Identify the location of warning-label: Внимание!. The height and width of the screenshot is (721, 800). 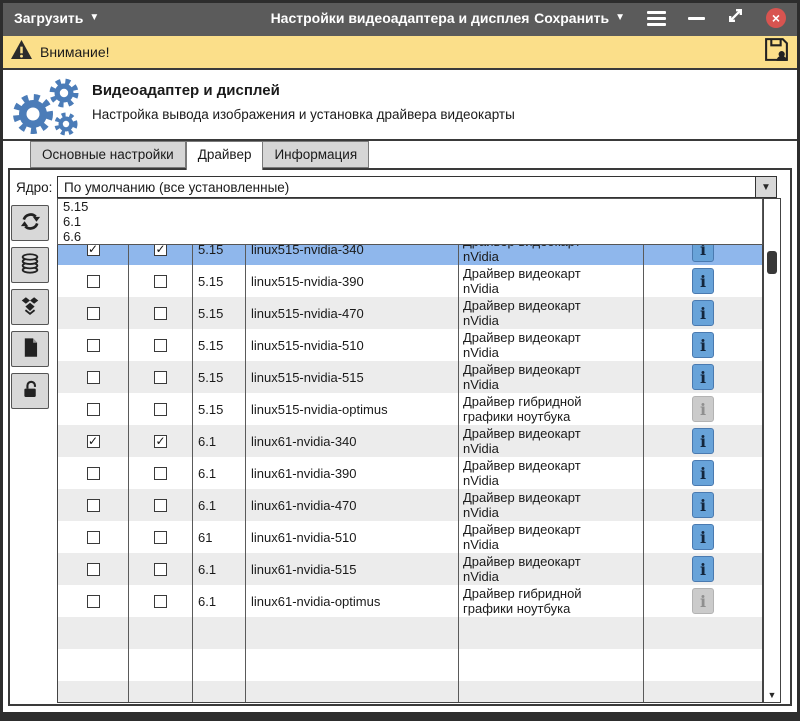
(75, 52).